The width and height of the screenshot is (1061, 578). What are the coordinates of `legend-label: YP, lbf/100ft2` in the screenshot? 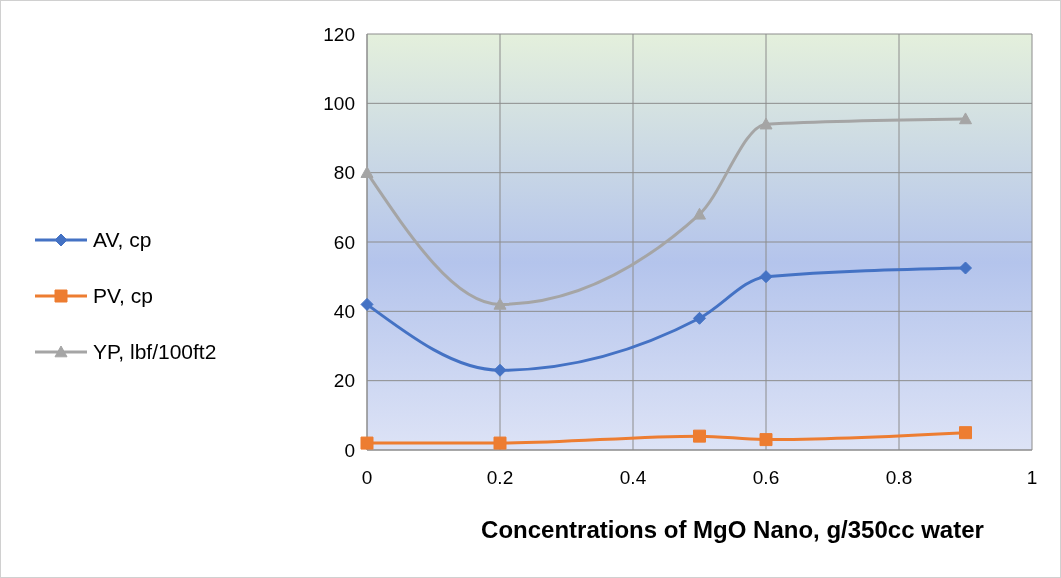 It's located at (155, 352).